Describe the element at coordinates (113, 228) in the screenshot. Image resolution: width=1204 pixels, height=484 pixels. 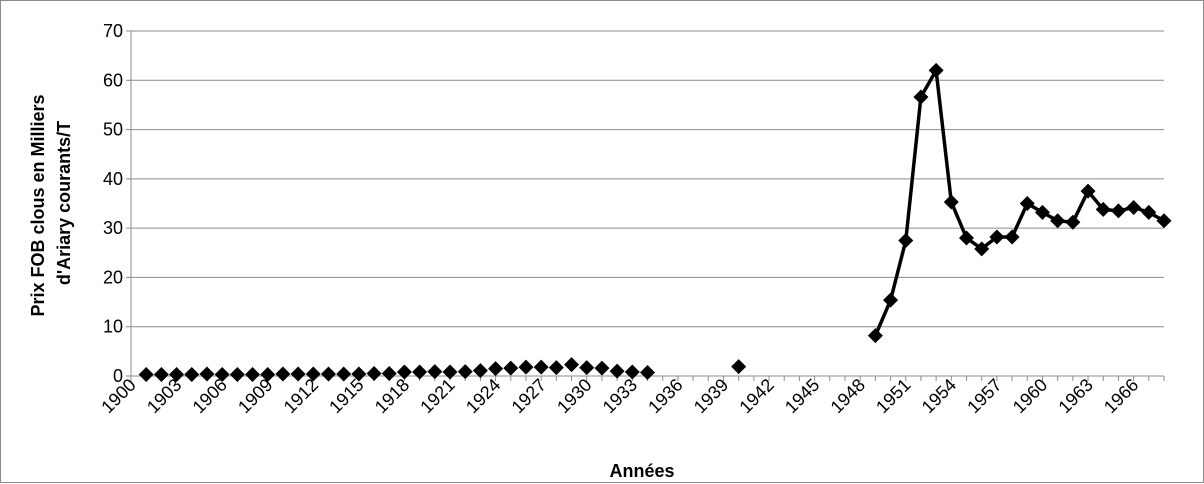
I see `y-tick-label: 30` at that location.